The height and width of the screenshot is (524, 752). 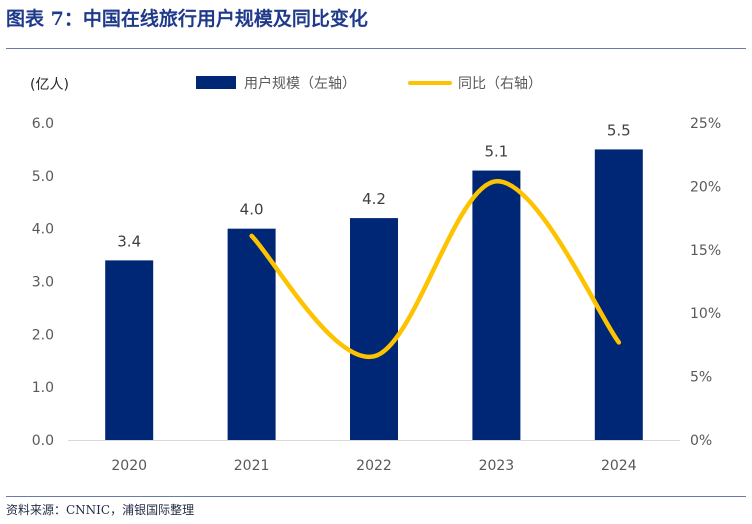 I want to click on left-tick-label: 1.0, so click(x=43, y=388).